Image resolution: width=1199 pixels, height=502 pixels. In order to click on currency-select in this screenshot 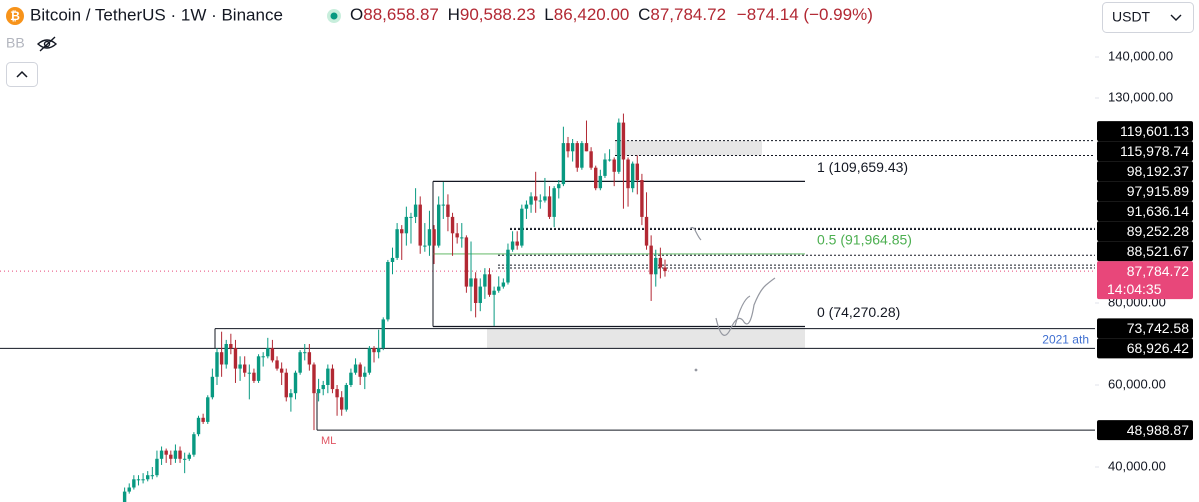, I will do `click(1148, 17)`.